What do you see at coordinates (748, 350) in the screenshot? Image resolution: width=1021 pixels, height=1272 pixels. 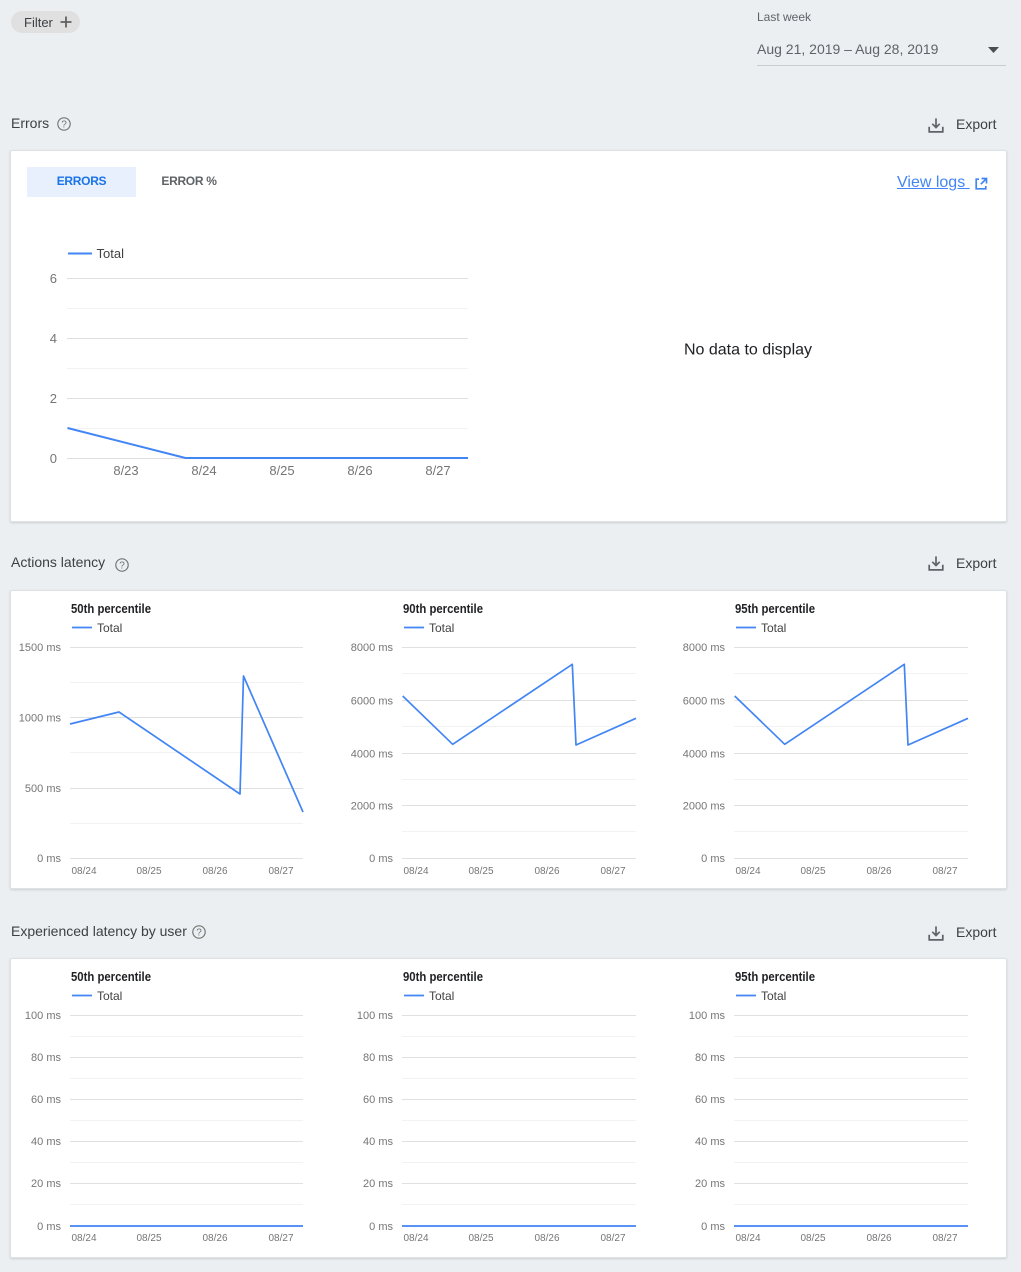 I see `svg-text: No data to display` at bounding box center [748, 350].